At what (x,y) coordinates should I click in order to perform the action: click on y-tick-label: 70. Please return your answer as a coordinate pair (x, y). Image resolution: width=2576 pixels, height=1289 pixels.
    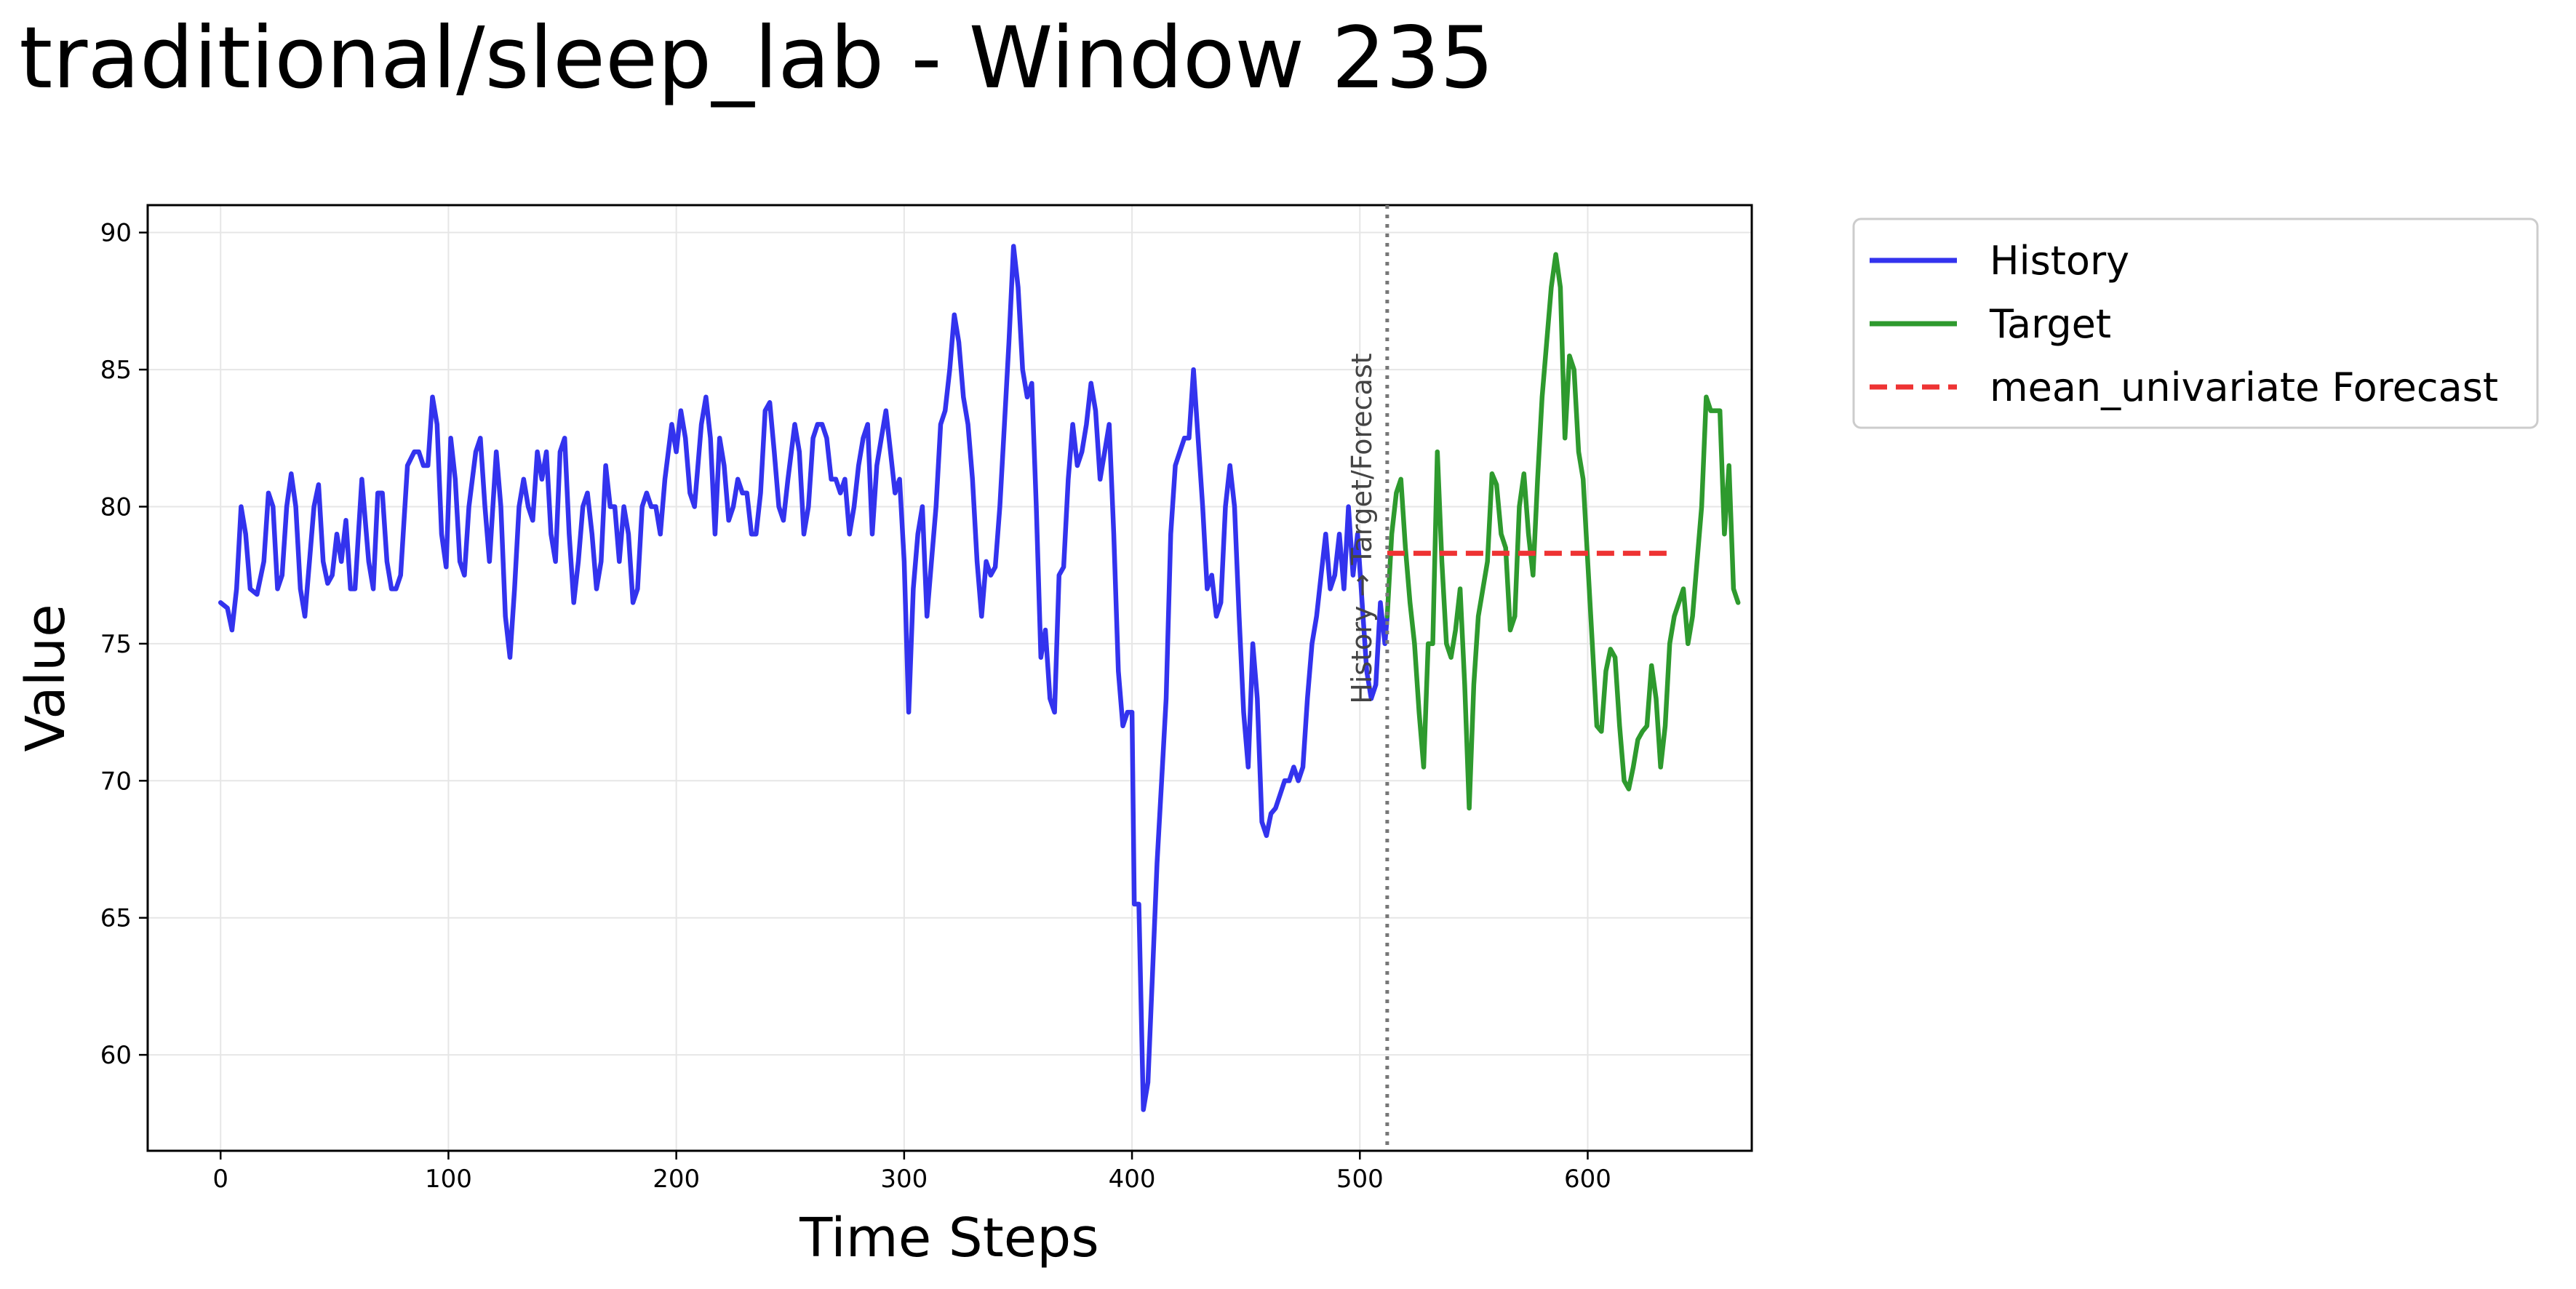
    Looking at the image, I should click on (116, 781).